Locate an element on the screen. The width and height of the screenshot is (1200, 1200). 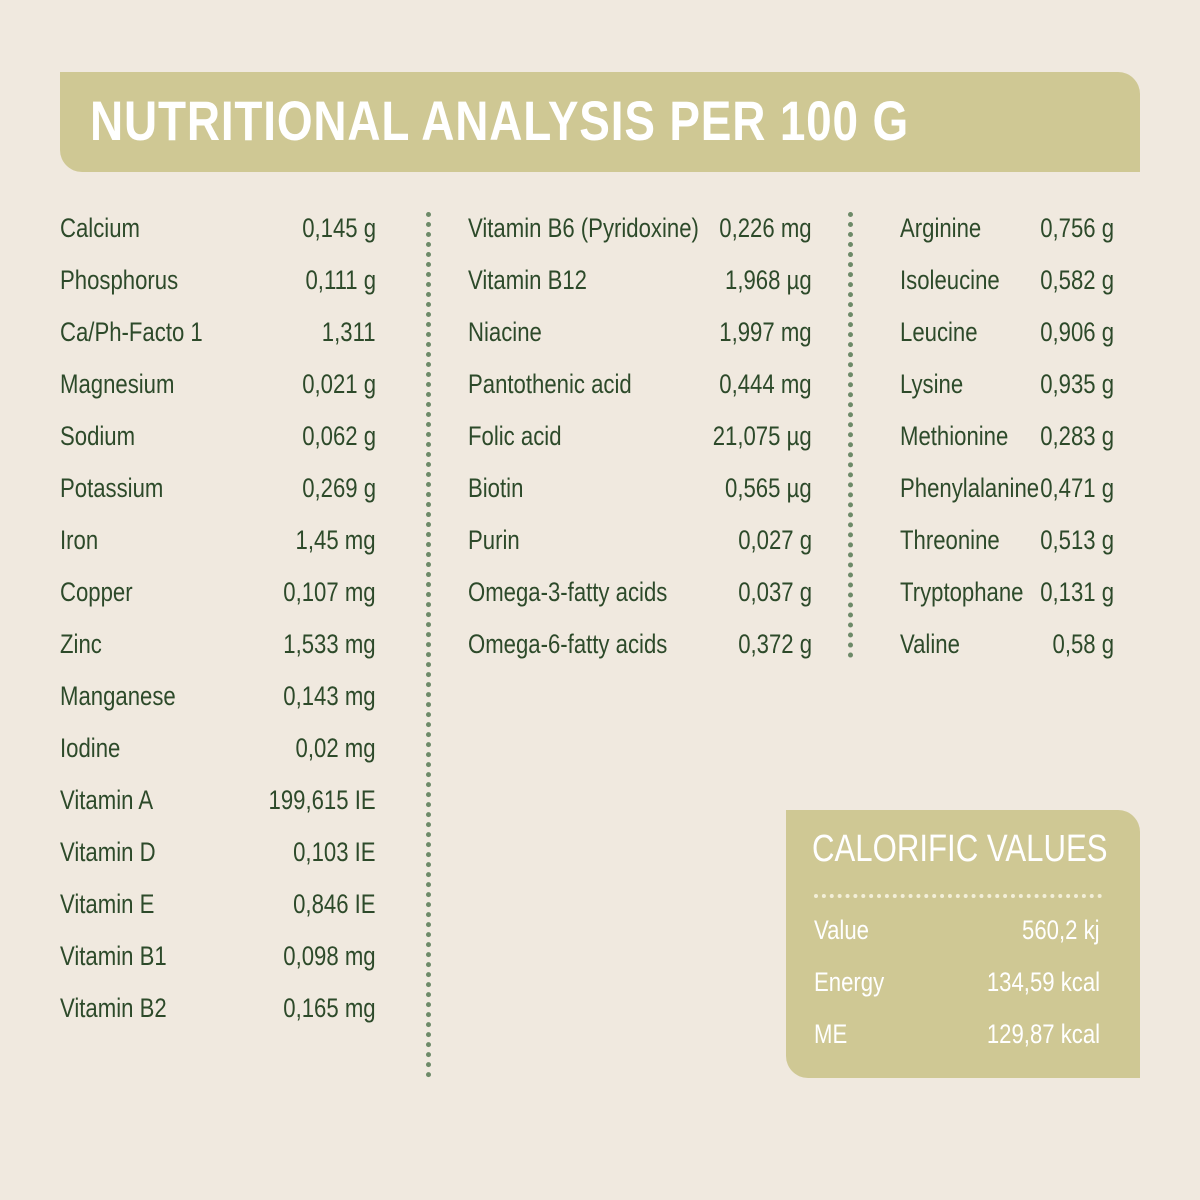
nutrient-value: 0,111 g is located at coordinates (340, 280).